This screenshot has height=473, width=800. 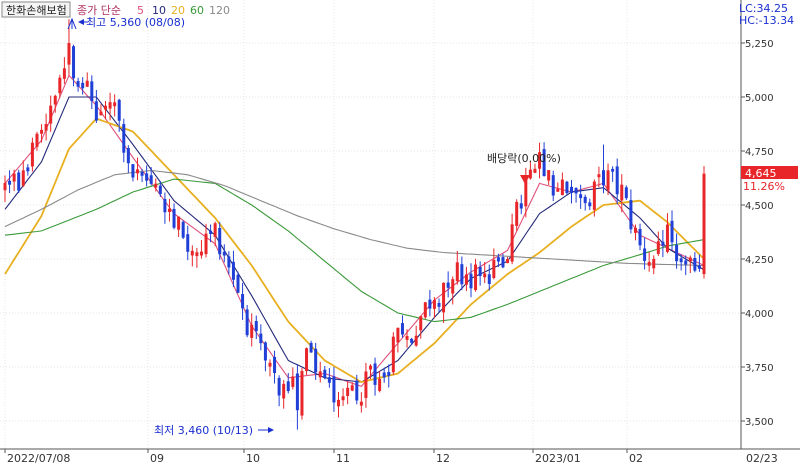 What do you see at coordinates (524, 158) in the screenshot?
I see `dividend-annotation: 배당락(0.00%)` at bounding box center [524, 158].